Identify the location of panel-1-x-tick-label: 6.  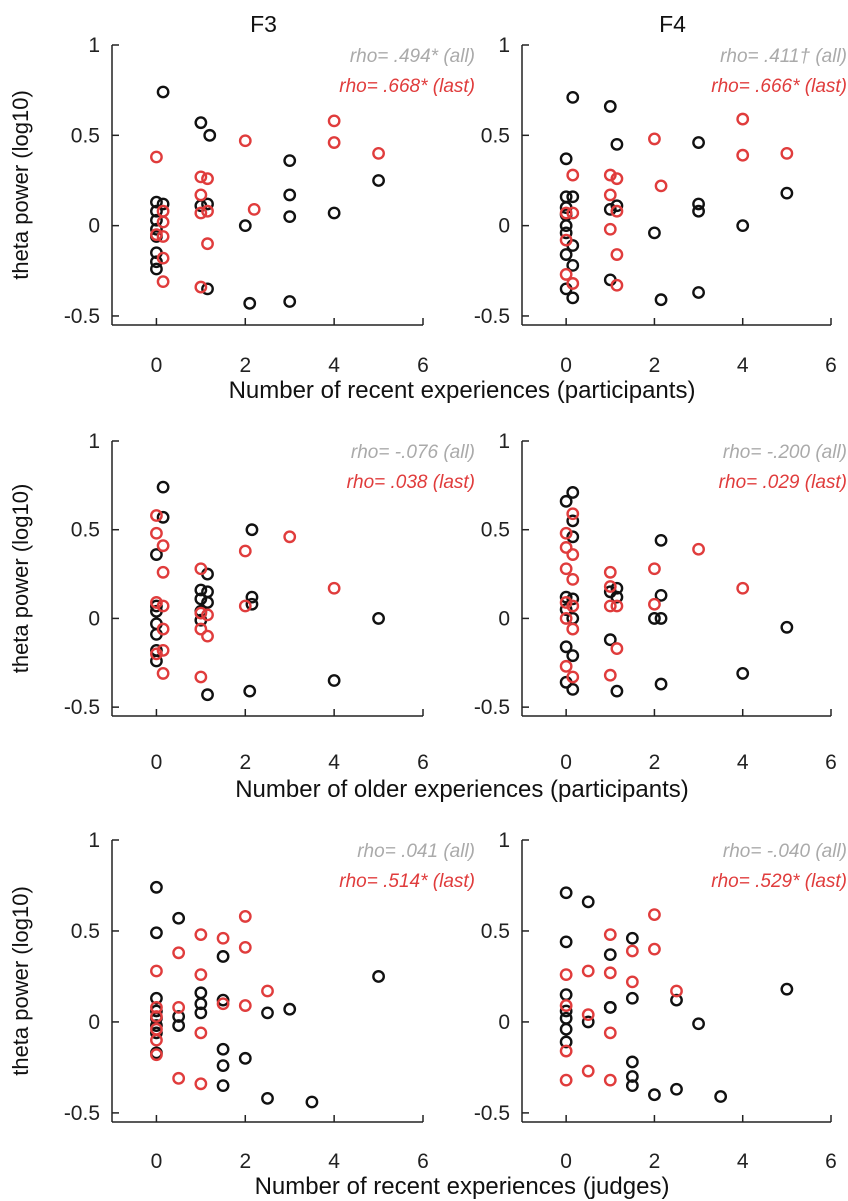
(423, 365).